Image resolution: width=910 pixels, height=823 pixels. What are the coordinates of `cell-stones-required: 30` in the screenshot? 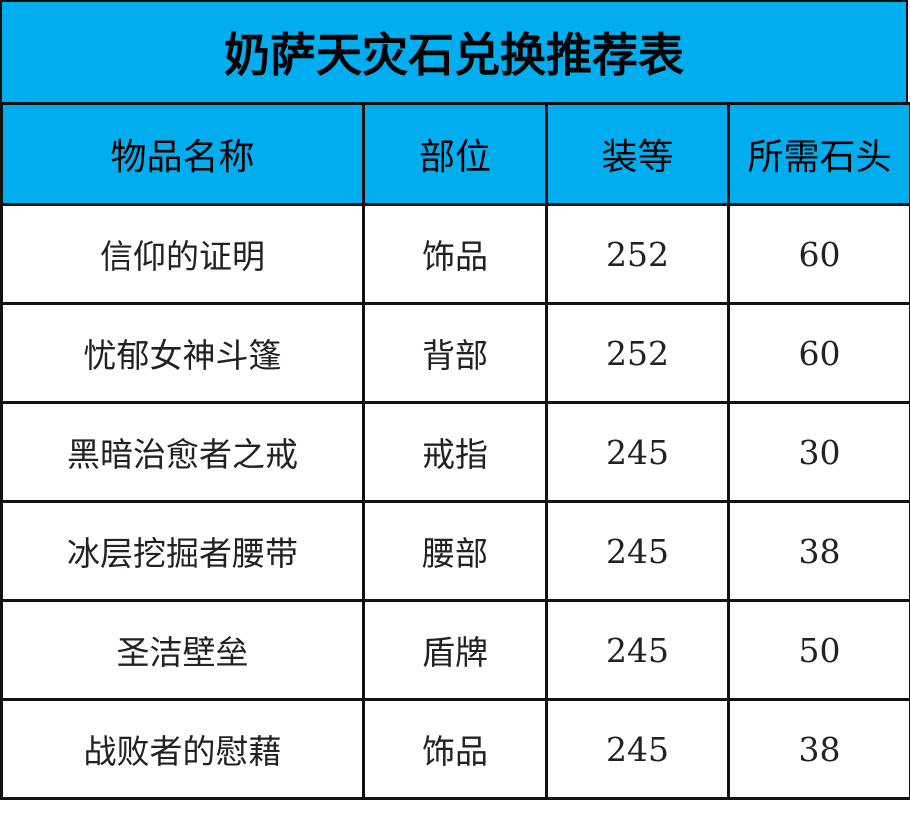 It's located at (818, 452).